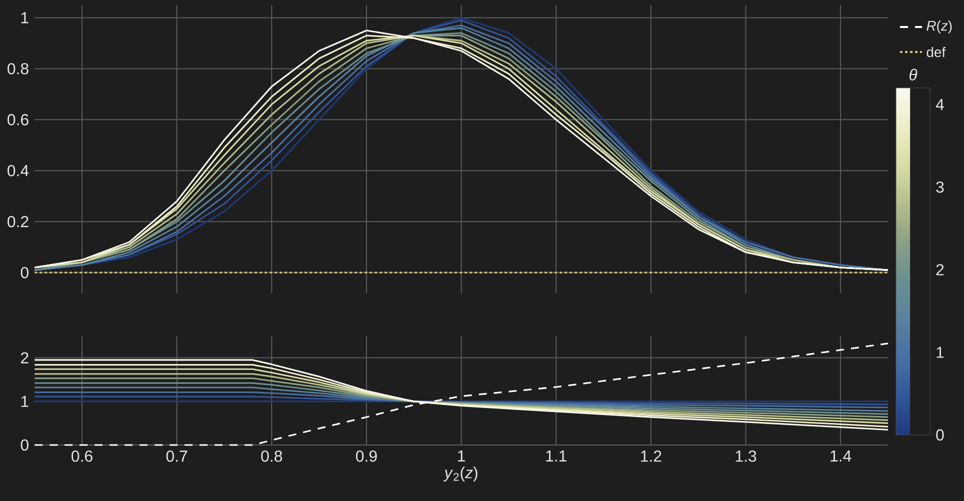  I want to click on color-bar-label: 1, so click(940, 352).